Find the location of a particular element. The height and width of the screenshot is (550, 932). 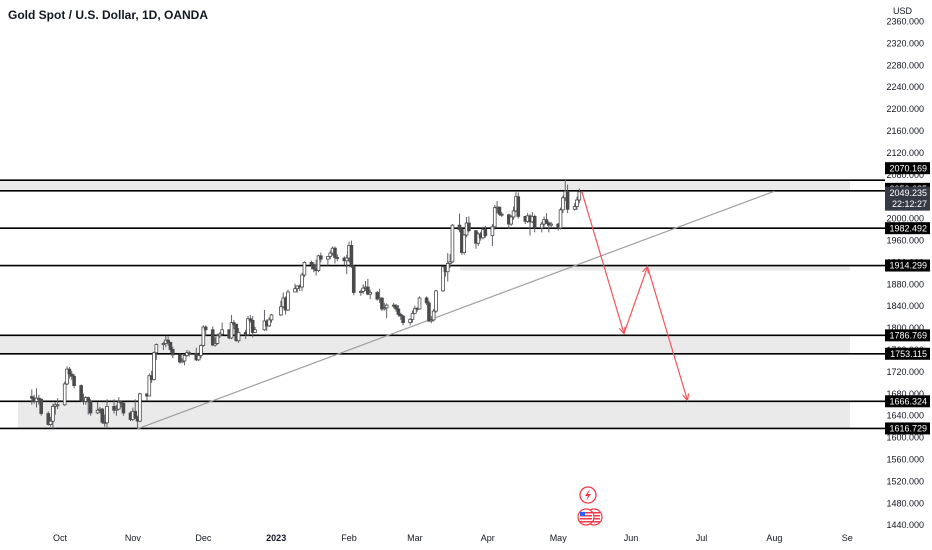

level-label-3: 1914.299 is located at coordinates (908, 266).